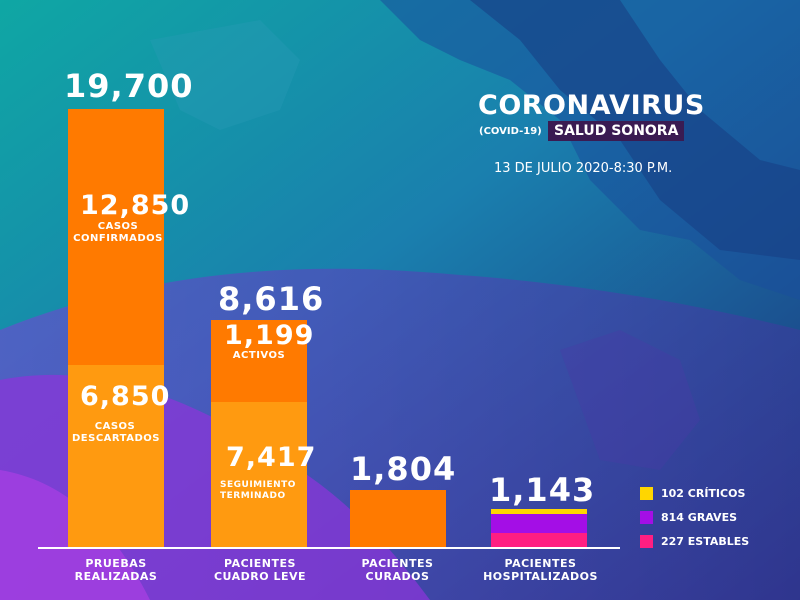 This screenshot has height=600, width=800. What do you see at coordinates (646, 493) in the screenshot?
I see `legend-swatch-criticos` at bounding box center [646, 493].